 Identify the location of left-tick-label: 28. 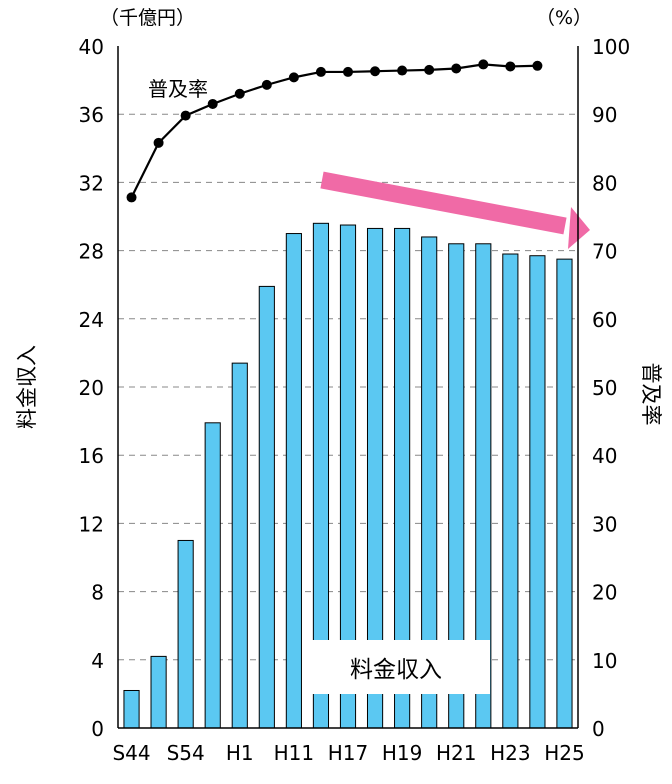
(91, 252).